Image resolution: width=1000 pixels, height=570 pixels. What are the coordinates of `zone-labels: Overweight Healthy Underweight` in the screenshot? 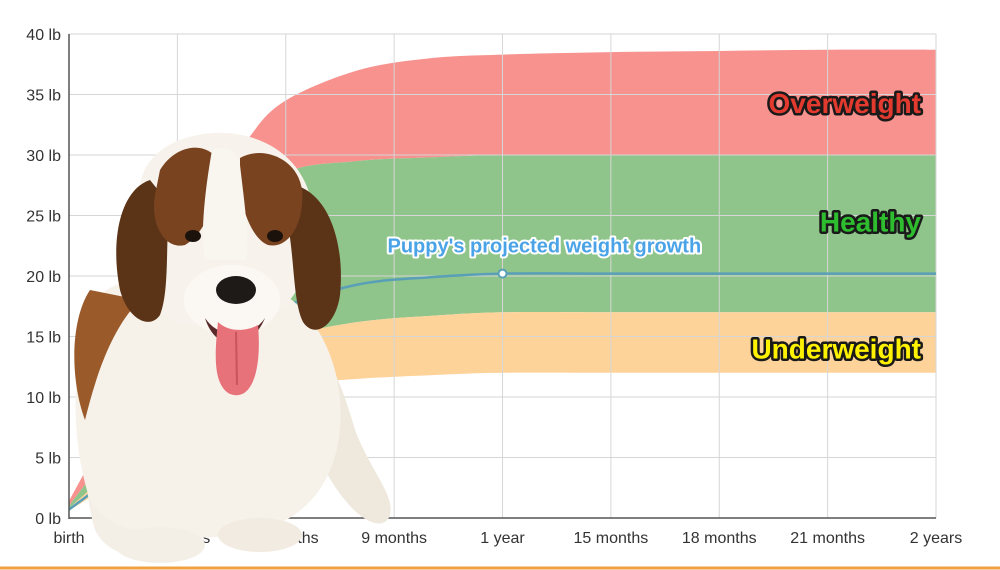 It's located at (836, 226).